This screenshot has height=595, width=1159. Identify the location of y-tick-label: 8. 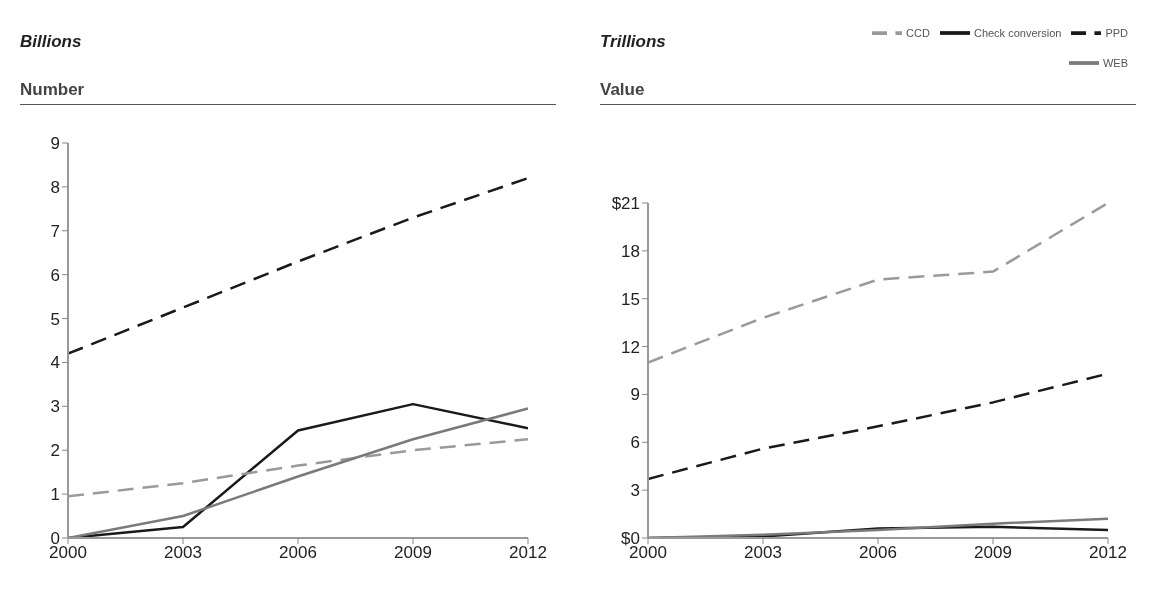
(55, 187).